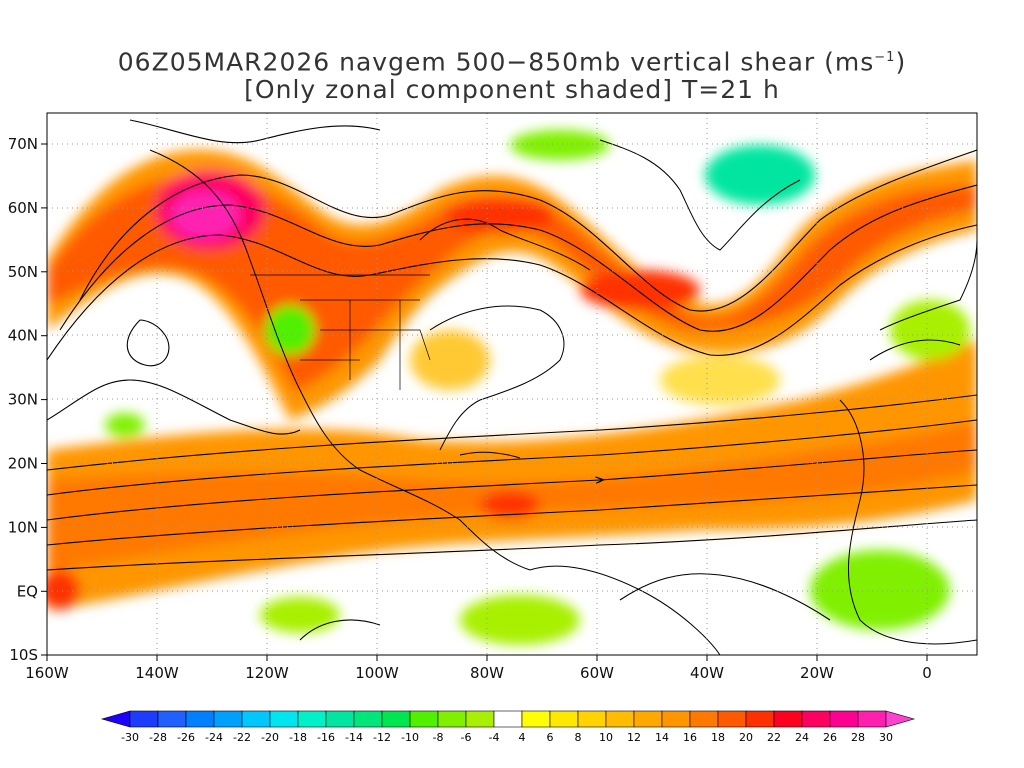 The height and width of the screenshot is (768, 1024). Describe the element at coordinates (242, 737) in the screenshot. I see `colorbar-label: -22` at that location.